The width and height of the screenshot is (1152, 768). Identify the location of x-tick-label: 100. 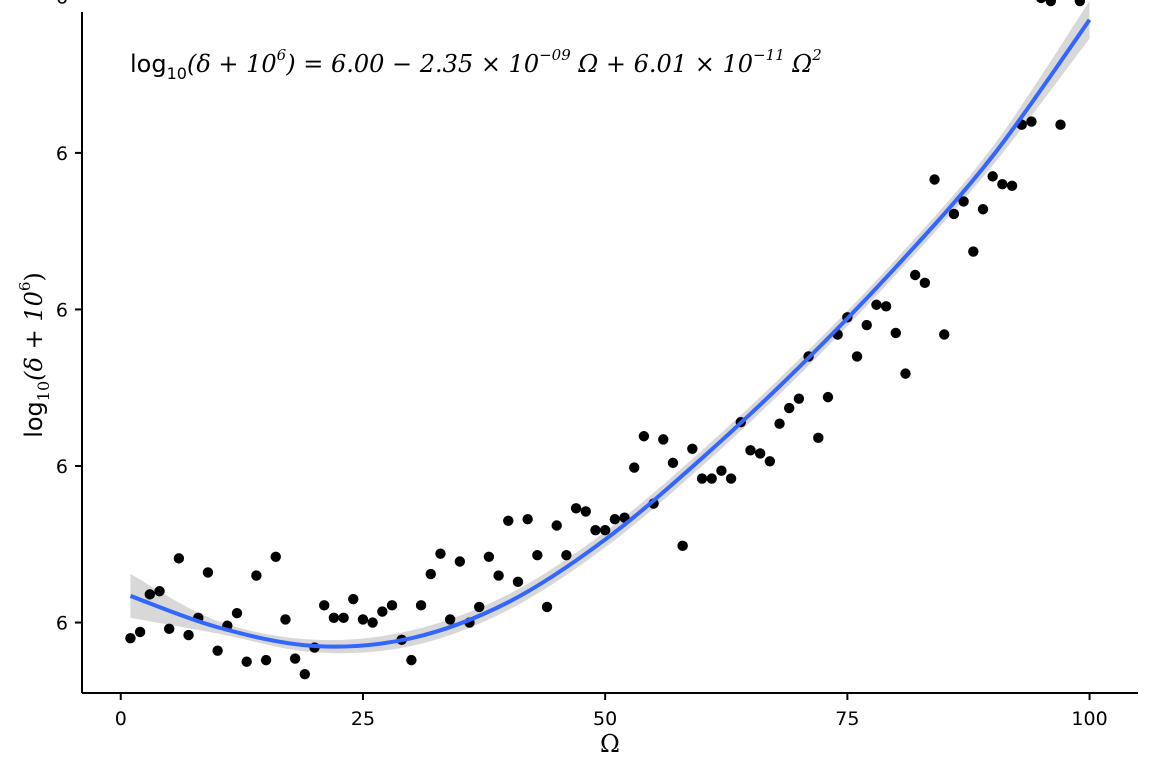
(1089, 719).